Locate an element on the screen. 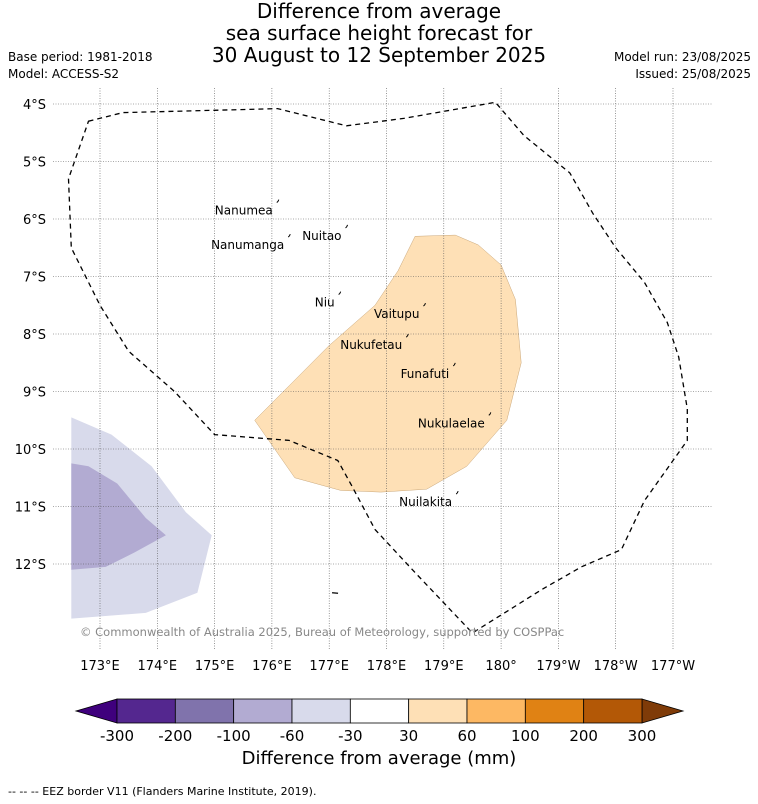 The image size is (758, 804). lon-label: 178°W is located at coordinates (616, 666).